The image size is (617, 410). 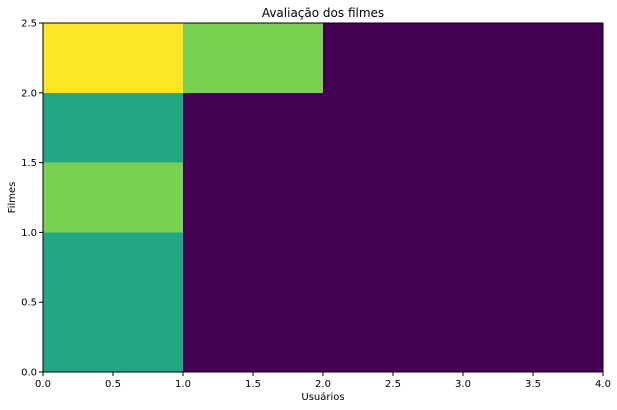 I want to click on x-axis-ticks: 0.0 0.5 1.0 1.5 2.0 2.5 3.0 3.5 4.0, so click(x=323, y=381).